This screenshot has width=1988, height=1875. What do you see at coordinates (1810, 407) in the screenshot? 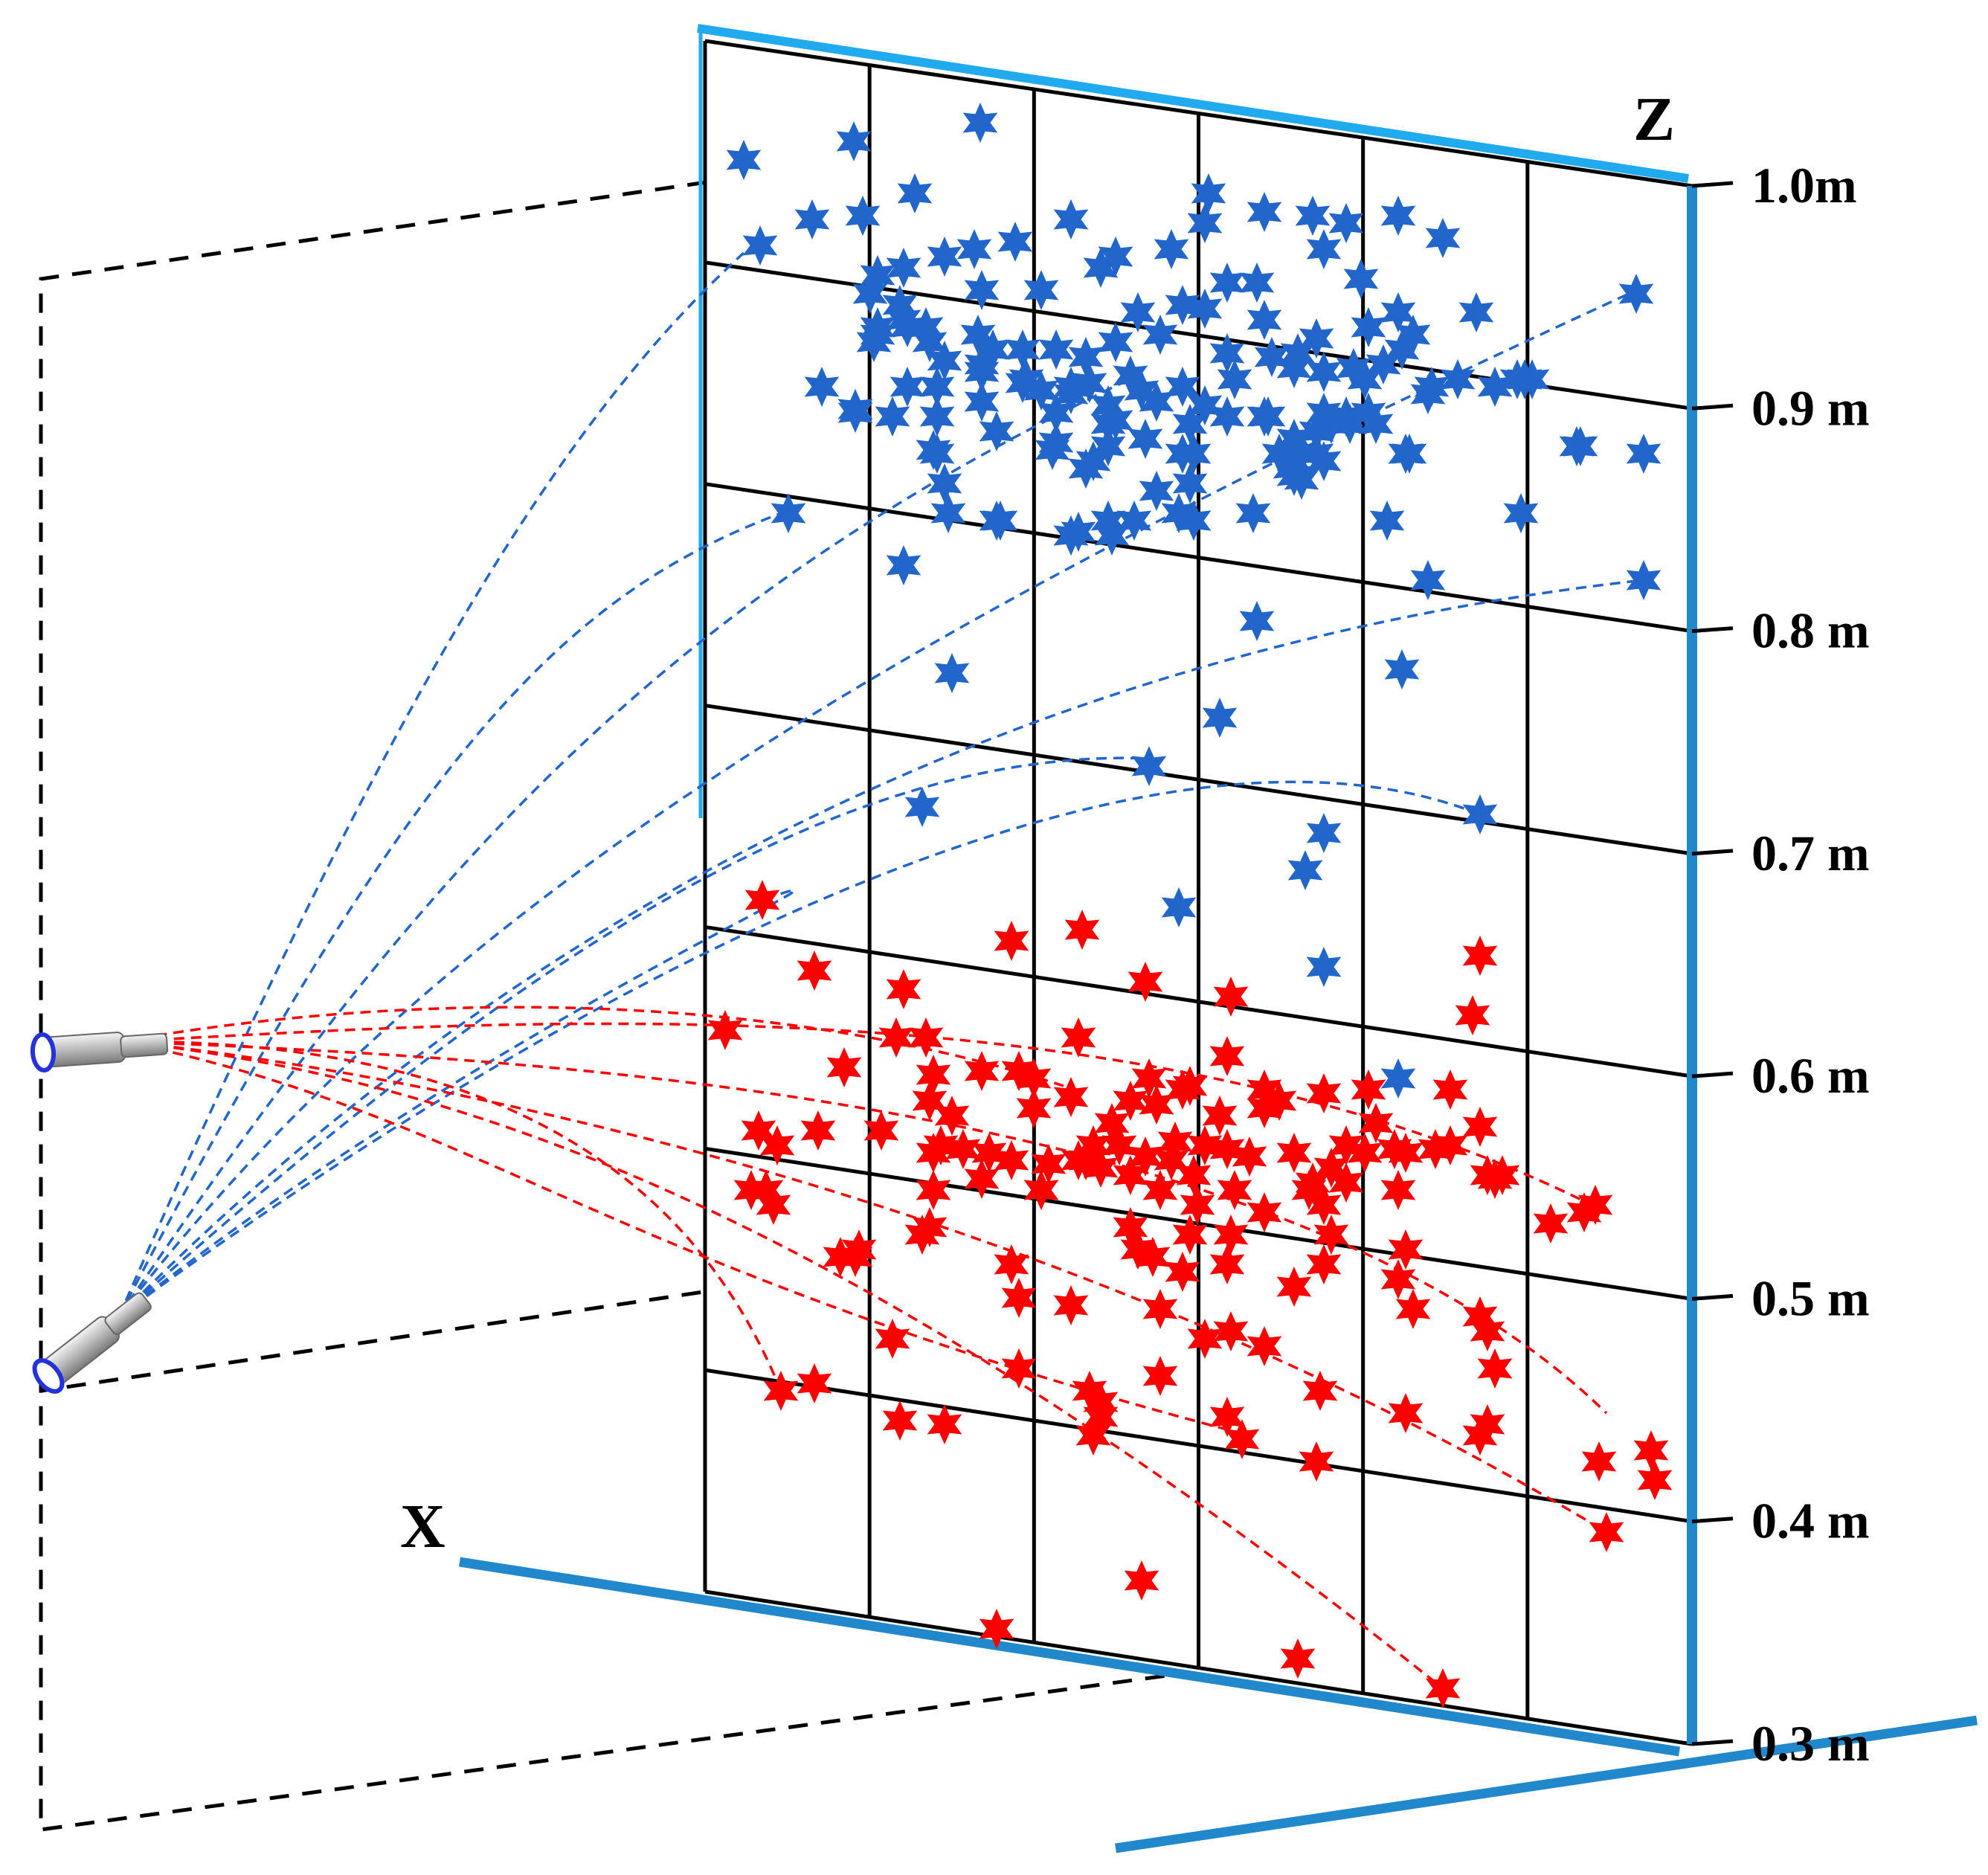
I see `height-label: 0.9 m` at bounding box center [1810, 407].